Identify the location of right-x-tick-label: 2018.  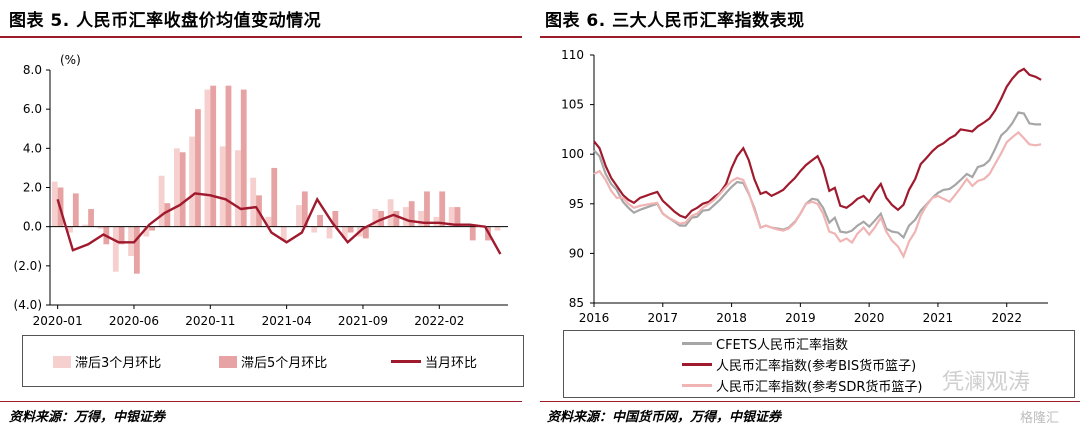
(731, 318).